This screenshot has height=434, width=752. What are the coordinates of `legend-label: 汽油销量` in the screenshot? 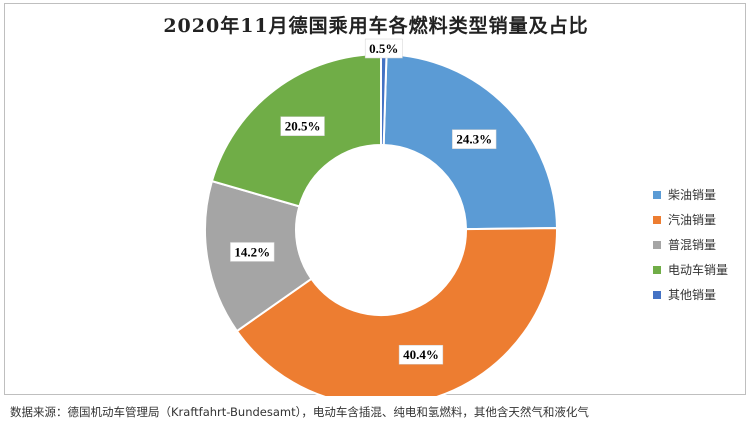 It's located at (692, 220).